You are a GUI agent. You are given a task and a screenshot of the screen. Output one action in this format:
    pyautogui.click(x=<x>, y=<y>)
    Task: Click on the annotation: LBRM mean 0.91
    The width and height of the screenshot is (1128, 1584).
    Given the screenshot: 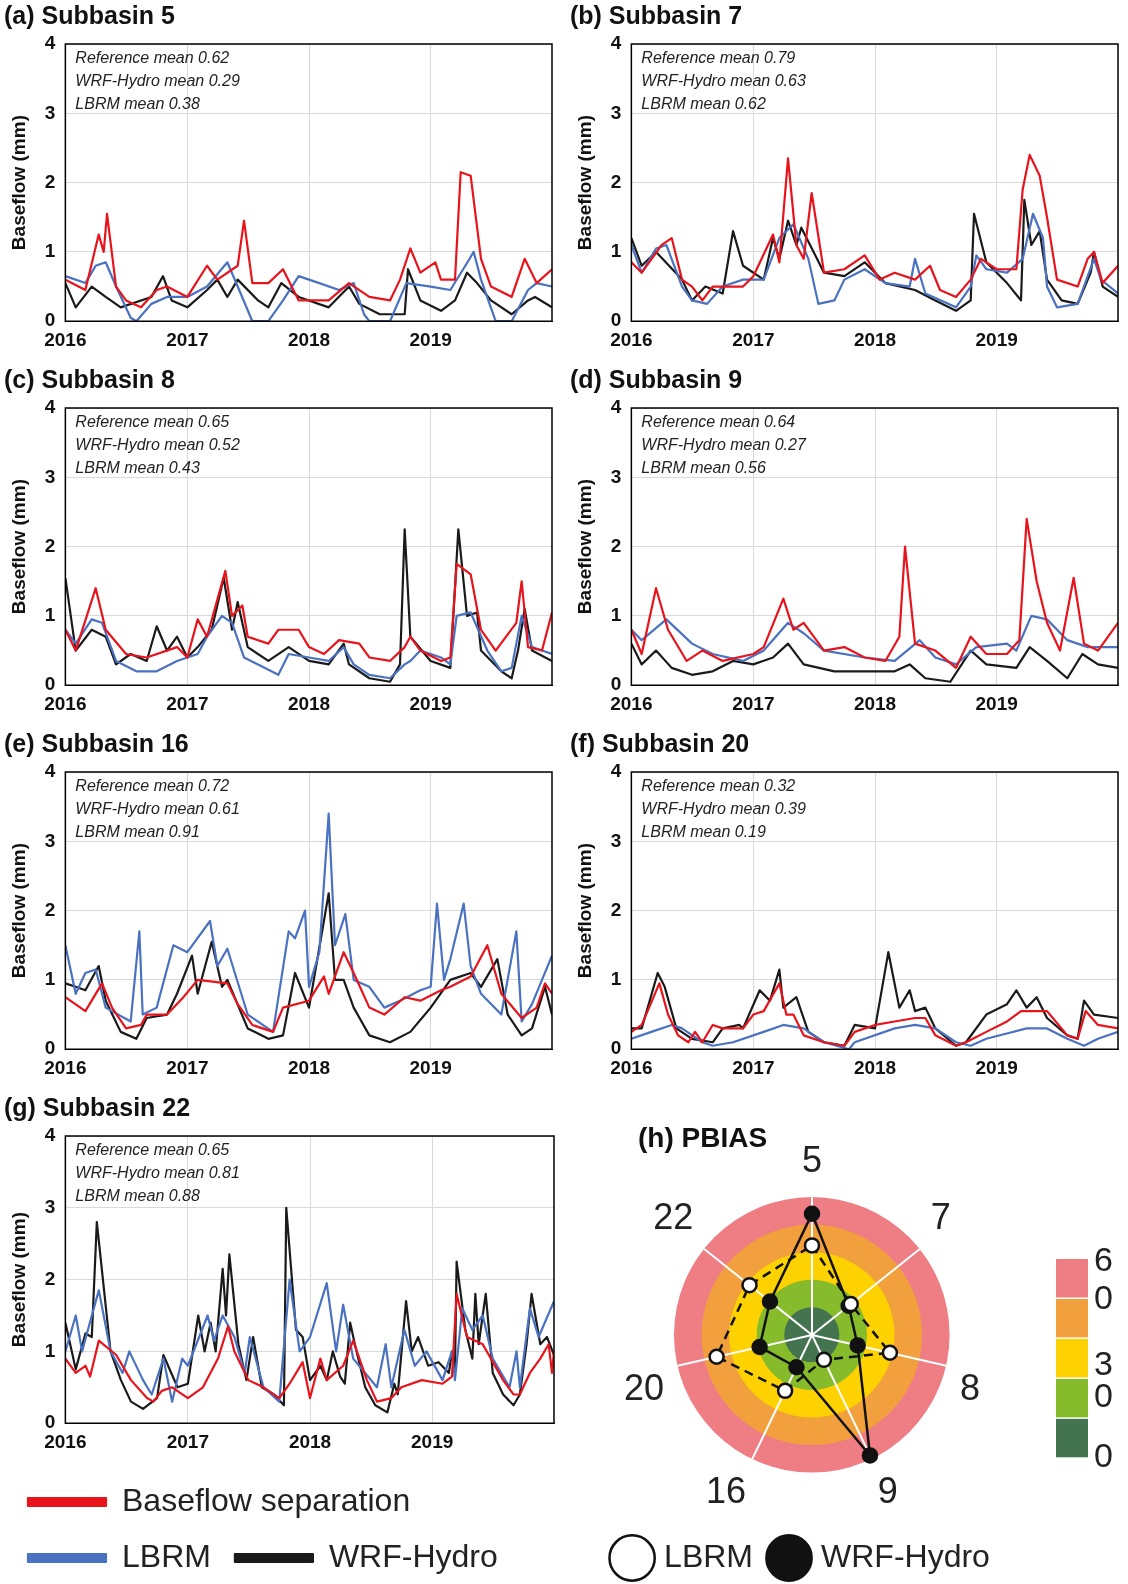 What is the action you would take?
    pyautogui.click(x=137, y=832)
    